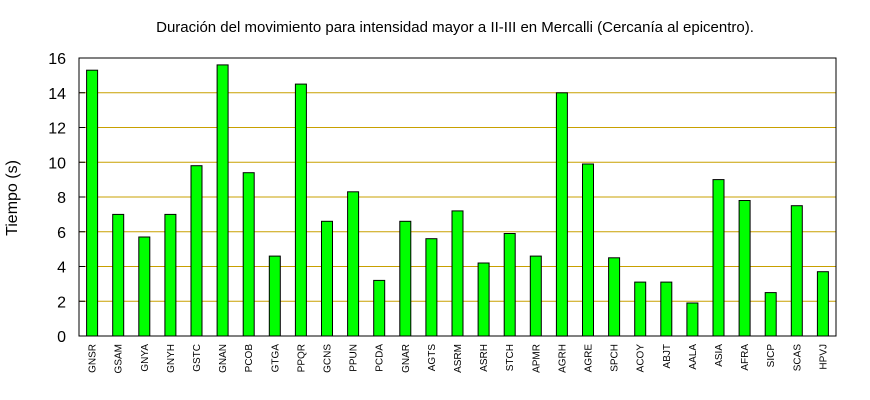 The height and width of the screenshot is (400, 870). I want to click on x-tick-label: ASRM, so click(458, 358).